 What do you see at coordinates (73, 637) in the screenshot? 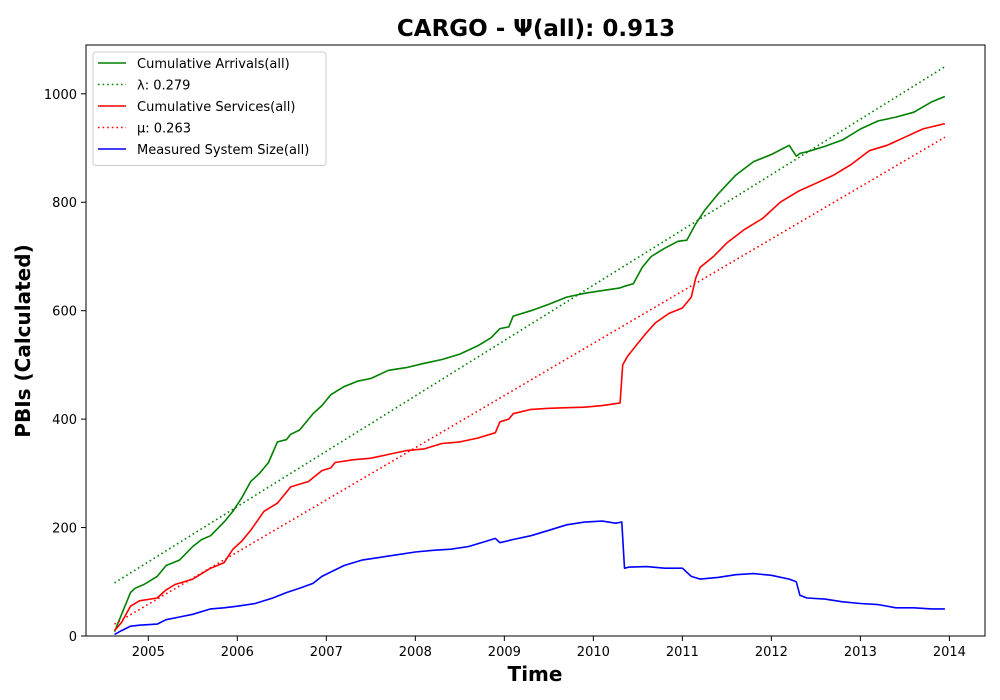
I see `y-tick-label: 0` at bounding box center [73, 637].